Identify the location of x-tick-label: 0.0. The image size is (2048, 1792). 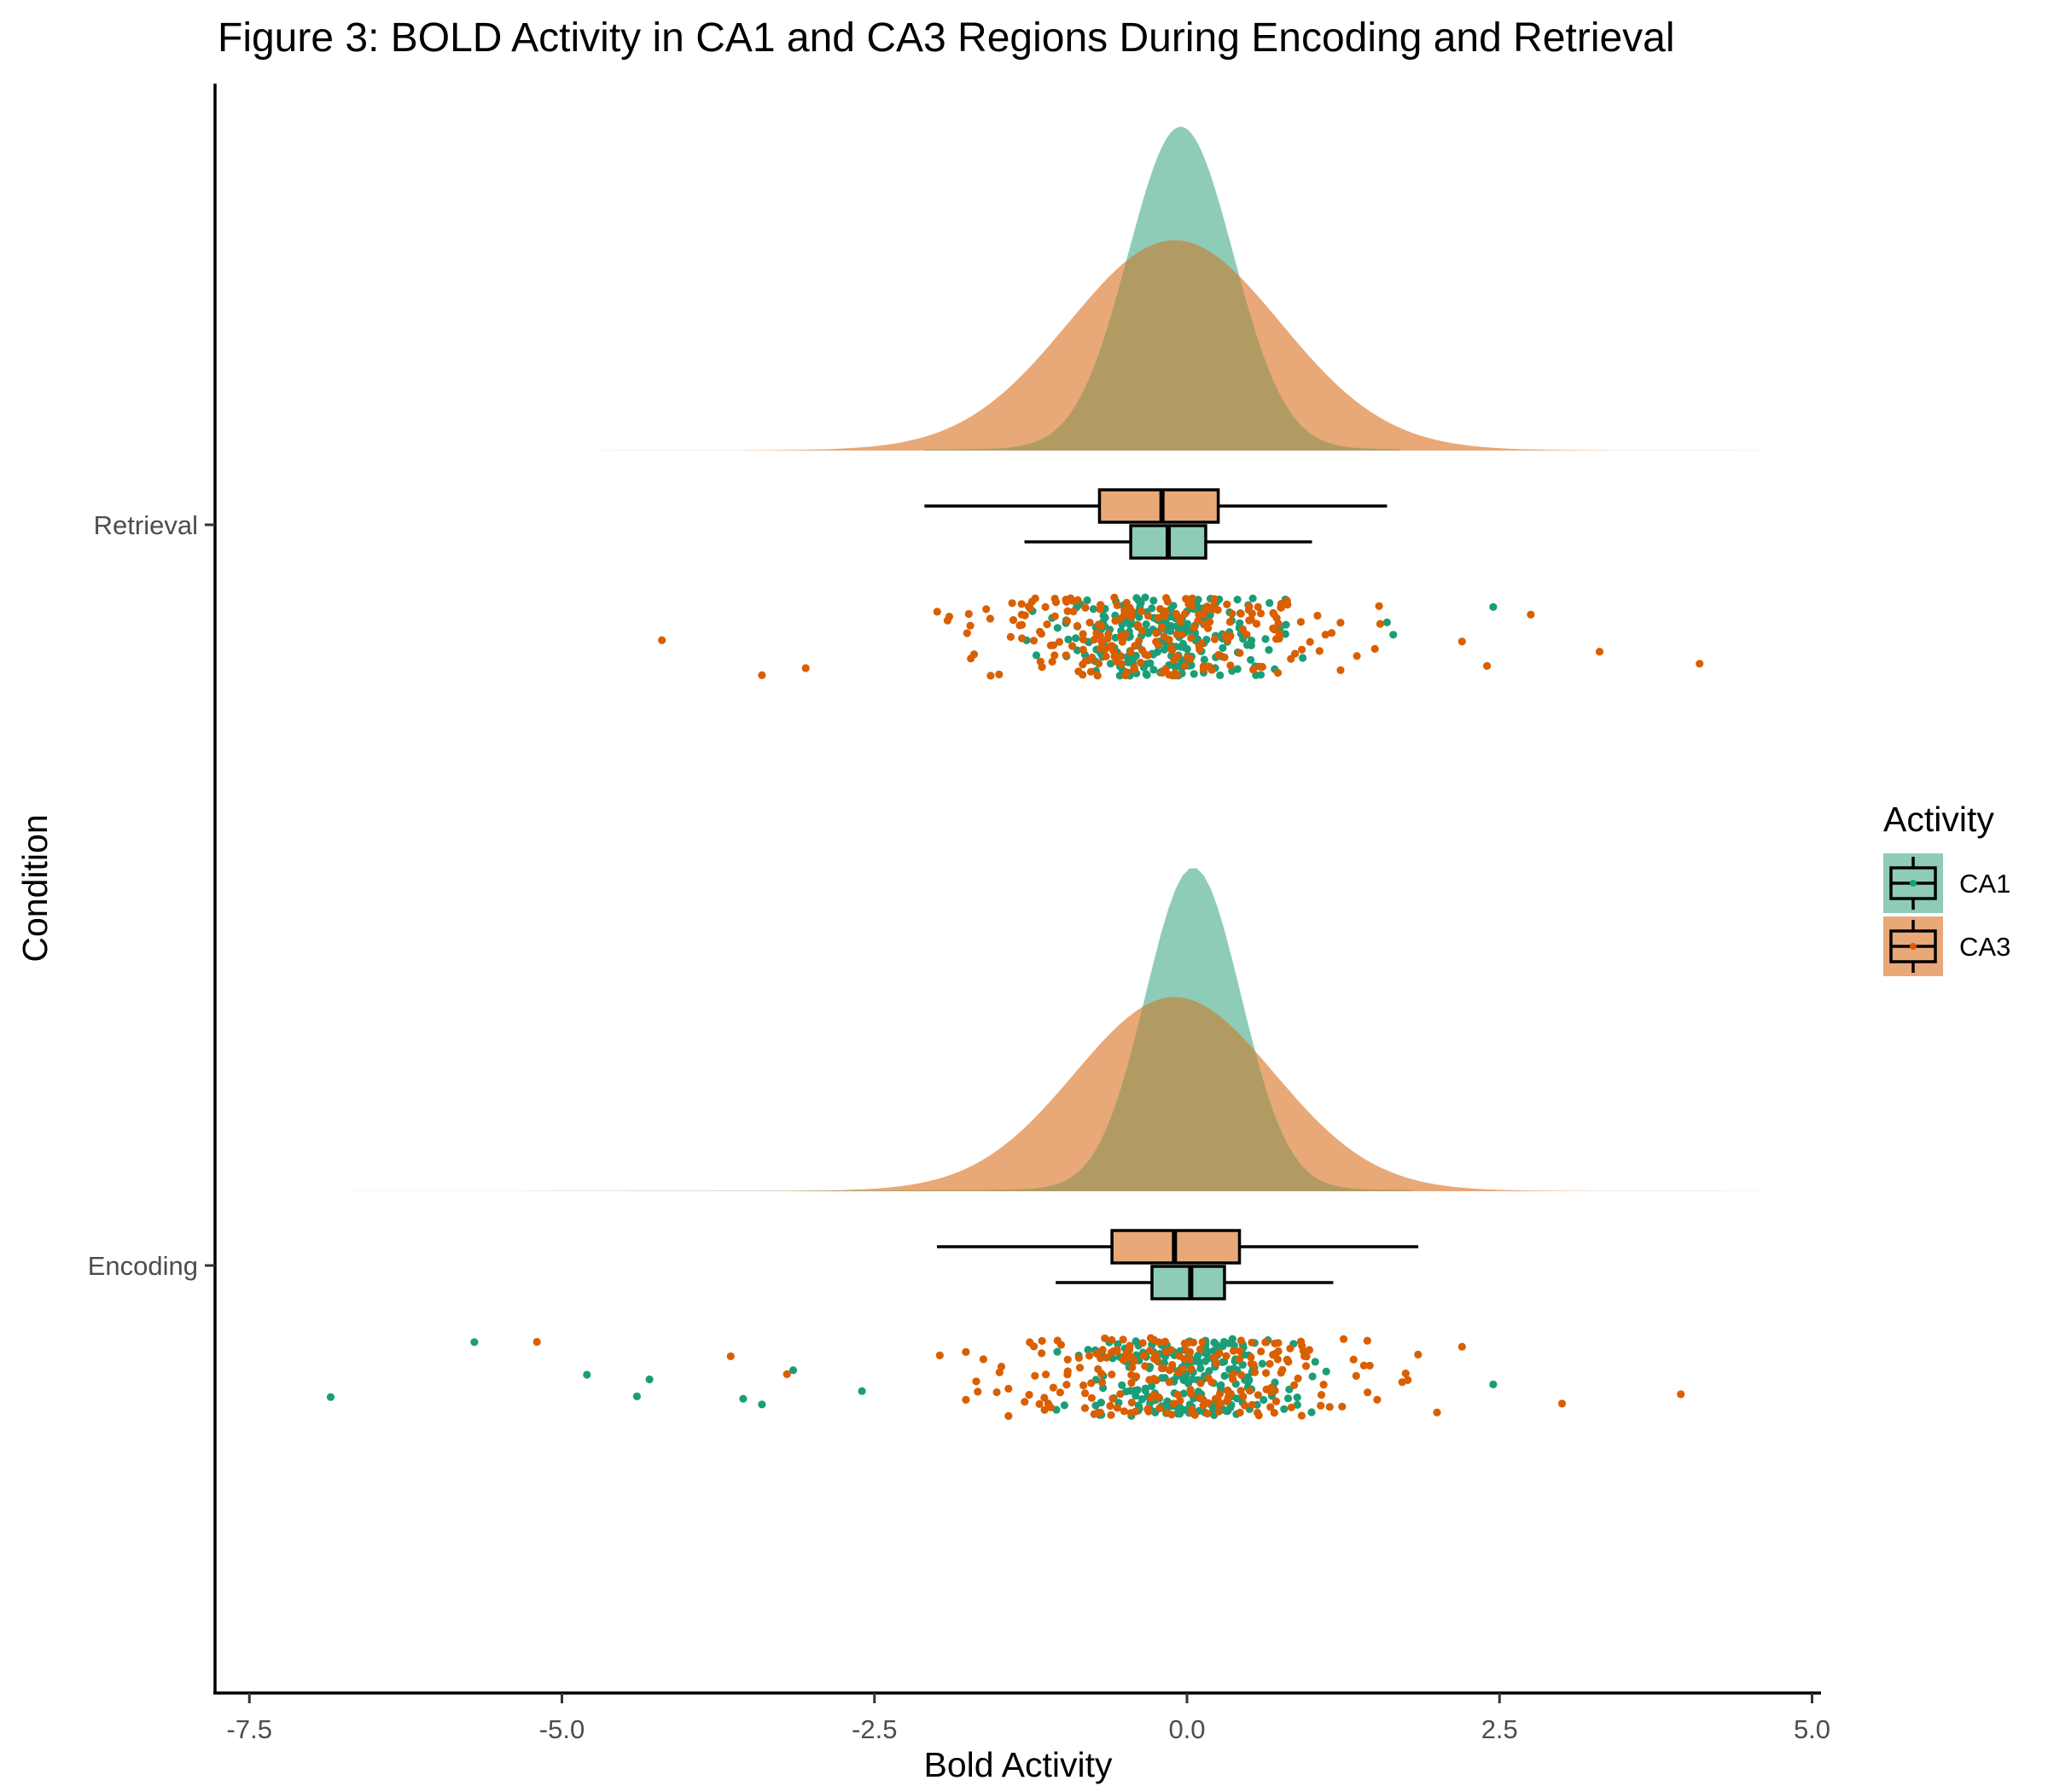
(1186, 1729).